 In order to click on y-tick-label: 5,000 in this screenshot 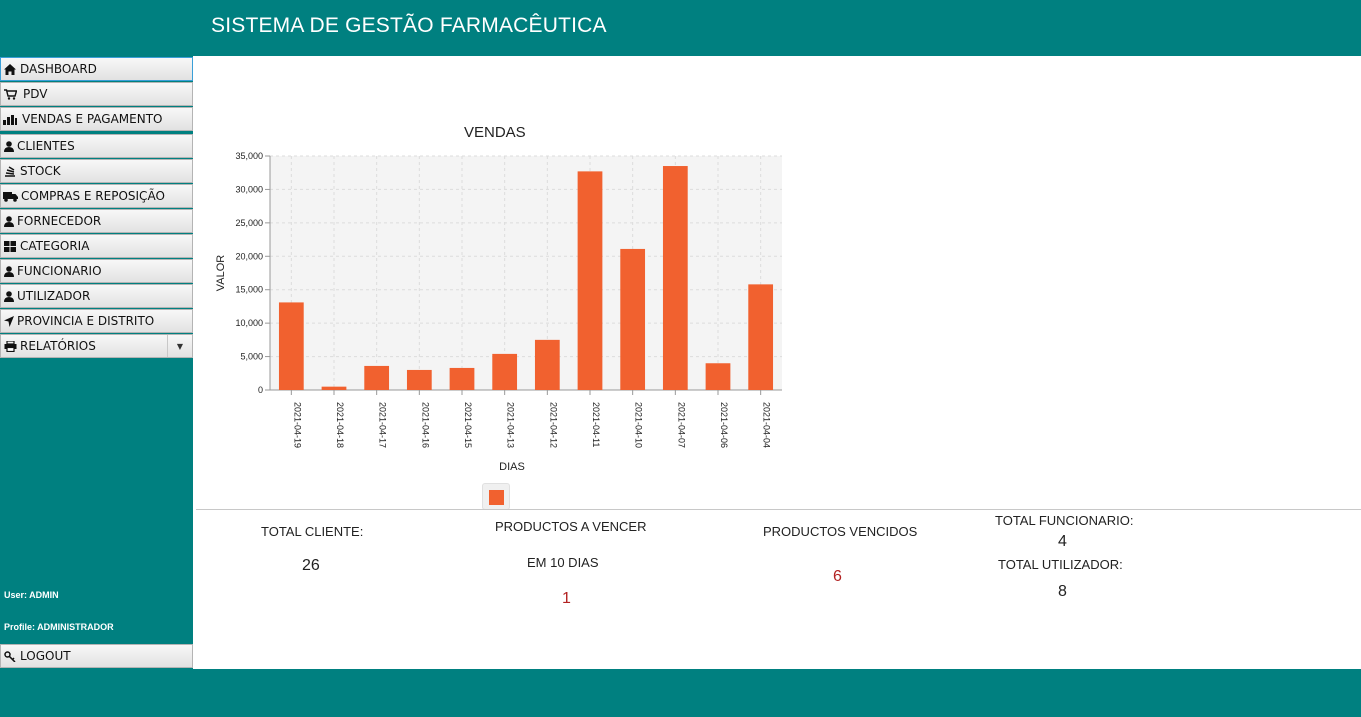, I will do `click(251, 357)`.